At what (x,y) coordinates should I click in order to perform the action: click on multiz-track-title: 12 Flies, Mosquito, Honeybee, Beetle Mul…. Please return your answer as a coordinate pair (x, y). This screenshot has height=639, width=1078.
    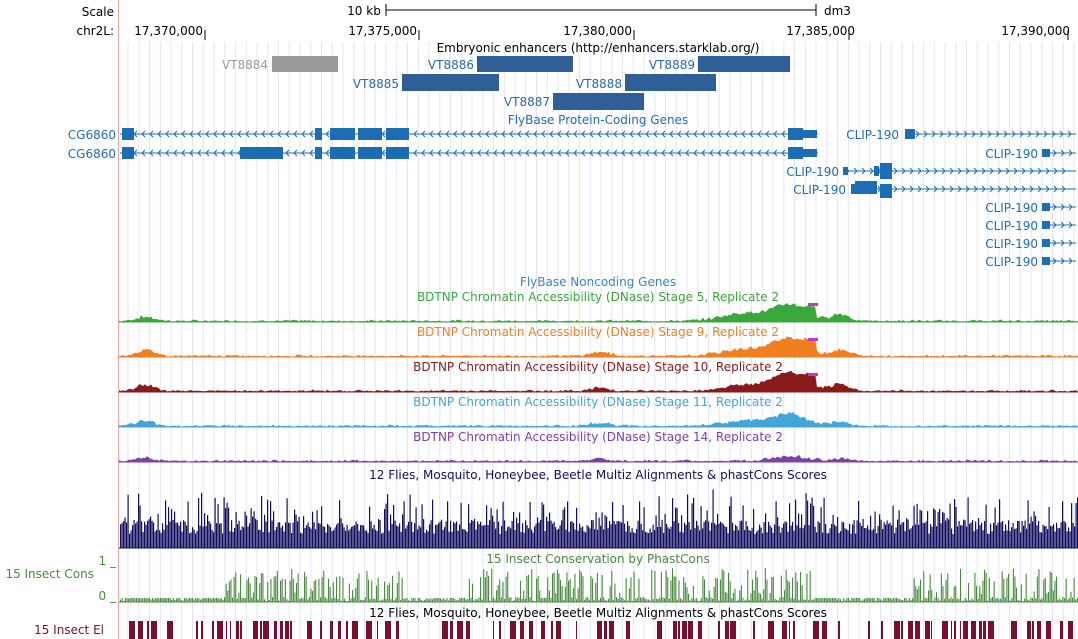
    Looking at the image, I should click on (598, 475).